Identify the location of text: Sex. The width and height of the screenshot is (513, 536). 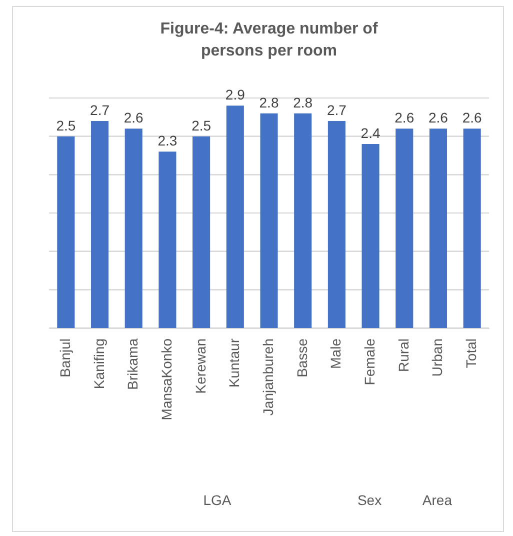
(369, 500).